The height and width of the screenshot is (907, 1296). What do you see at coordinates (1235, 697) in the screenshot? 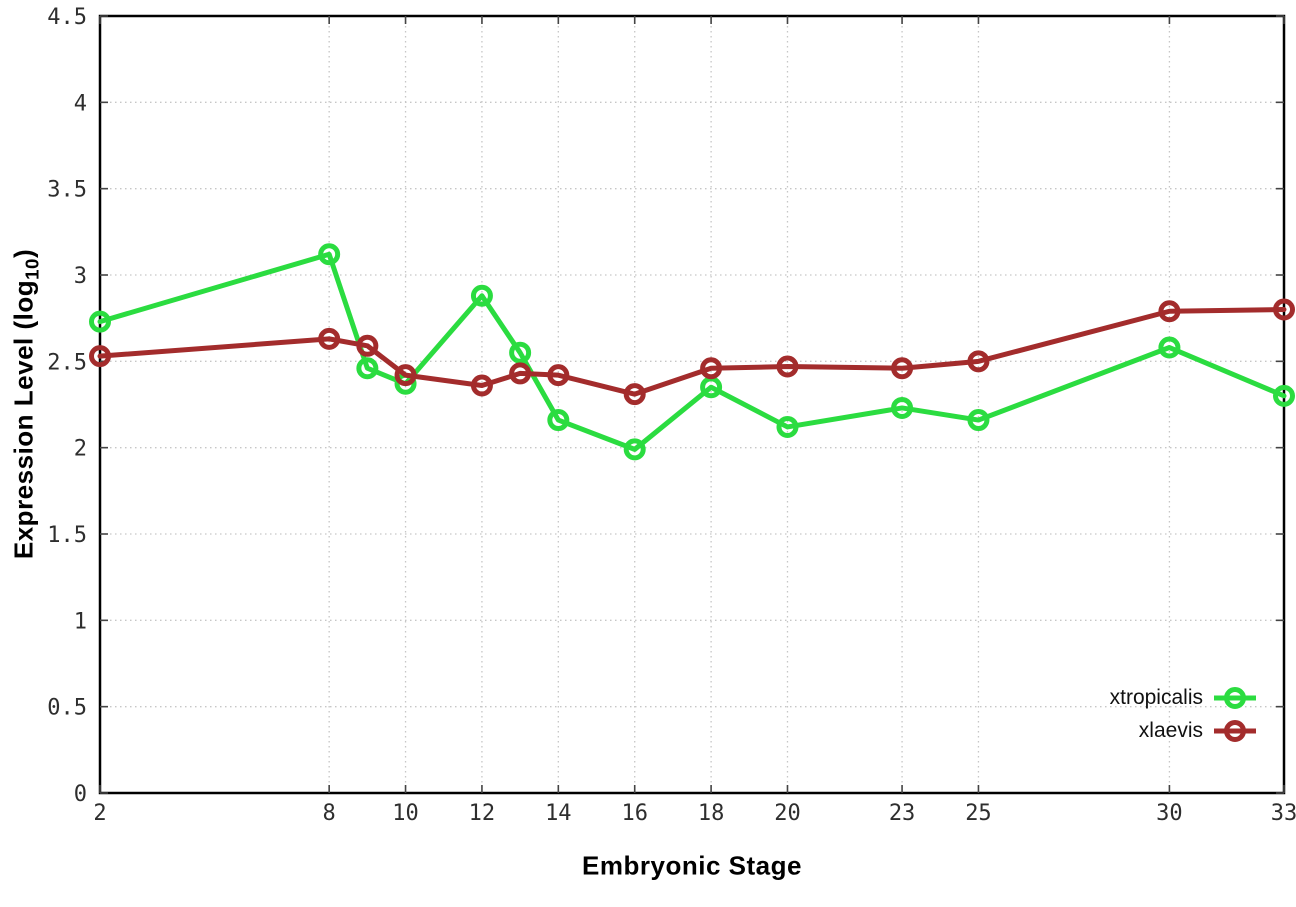
I see `legend-marker-xtropicalis` at bounding box center [1235, 697].